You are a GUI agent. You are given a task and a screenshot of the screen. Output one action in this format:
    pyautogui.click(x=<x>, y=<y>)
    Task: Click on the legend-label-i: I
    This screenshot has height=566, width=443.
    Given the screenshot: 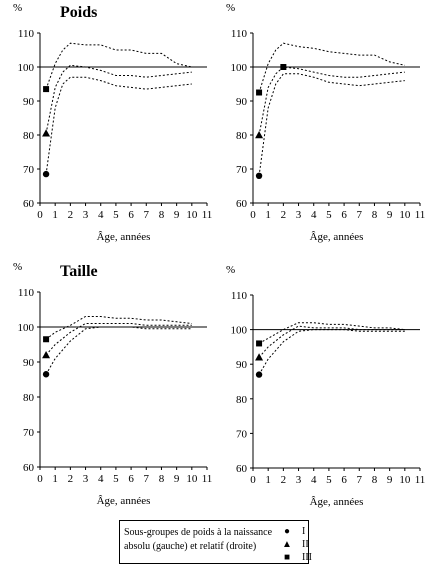 What is the action you would take?
    pyautogui.click(x=304, y=531)
    